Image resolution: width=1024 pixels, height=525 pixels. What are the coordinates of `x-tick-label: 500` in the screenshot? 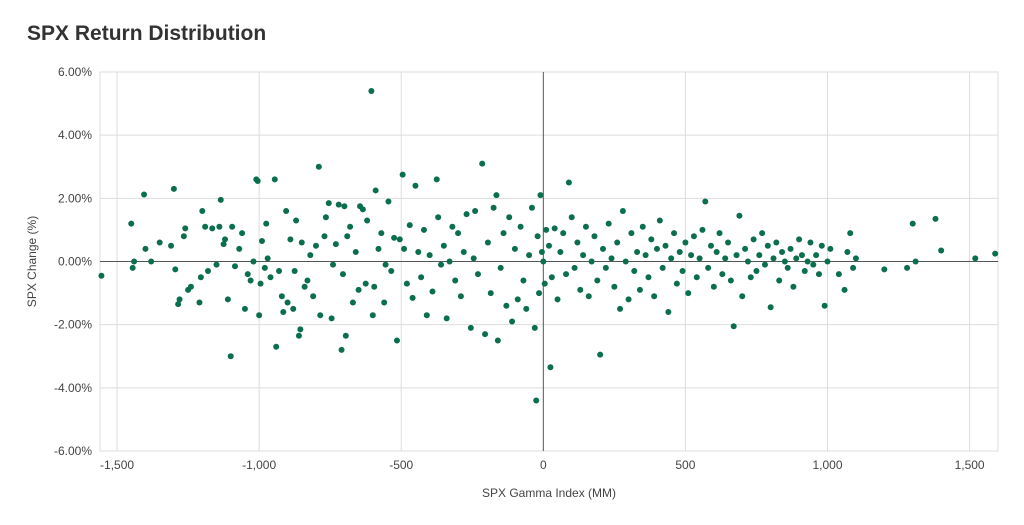 It's located at (685, 465).